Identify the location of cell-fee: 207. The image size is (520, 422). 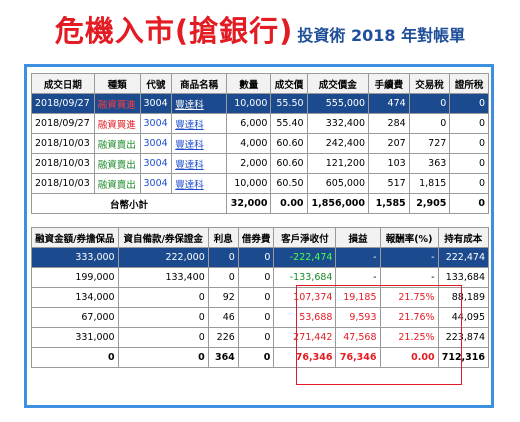
(389, 143).